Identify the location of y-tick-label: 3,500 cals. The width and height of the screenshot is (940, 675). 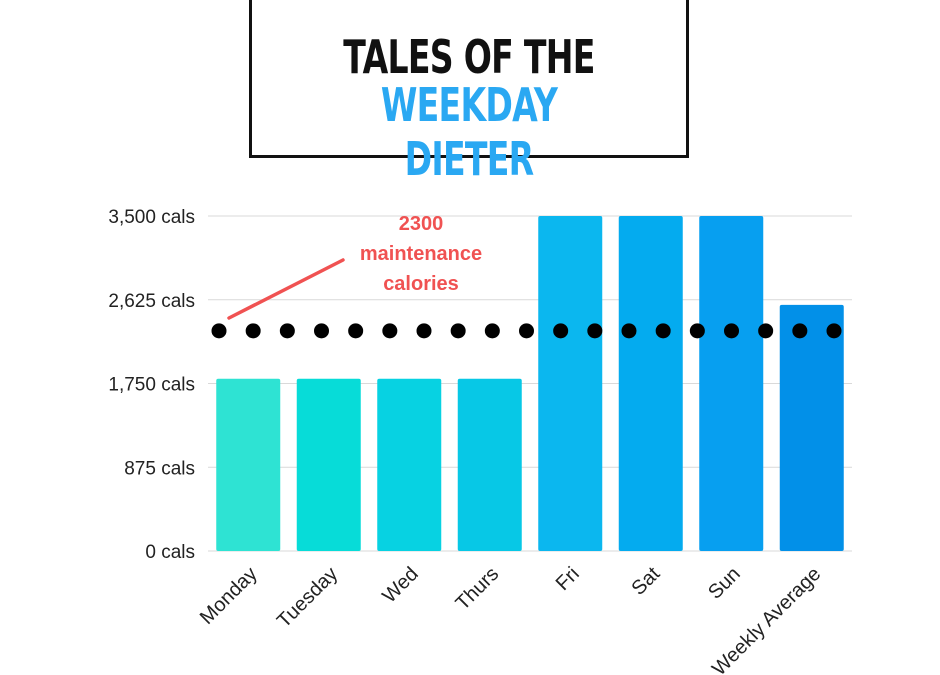
(151, 217).